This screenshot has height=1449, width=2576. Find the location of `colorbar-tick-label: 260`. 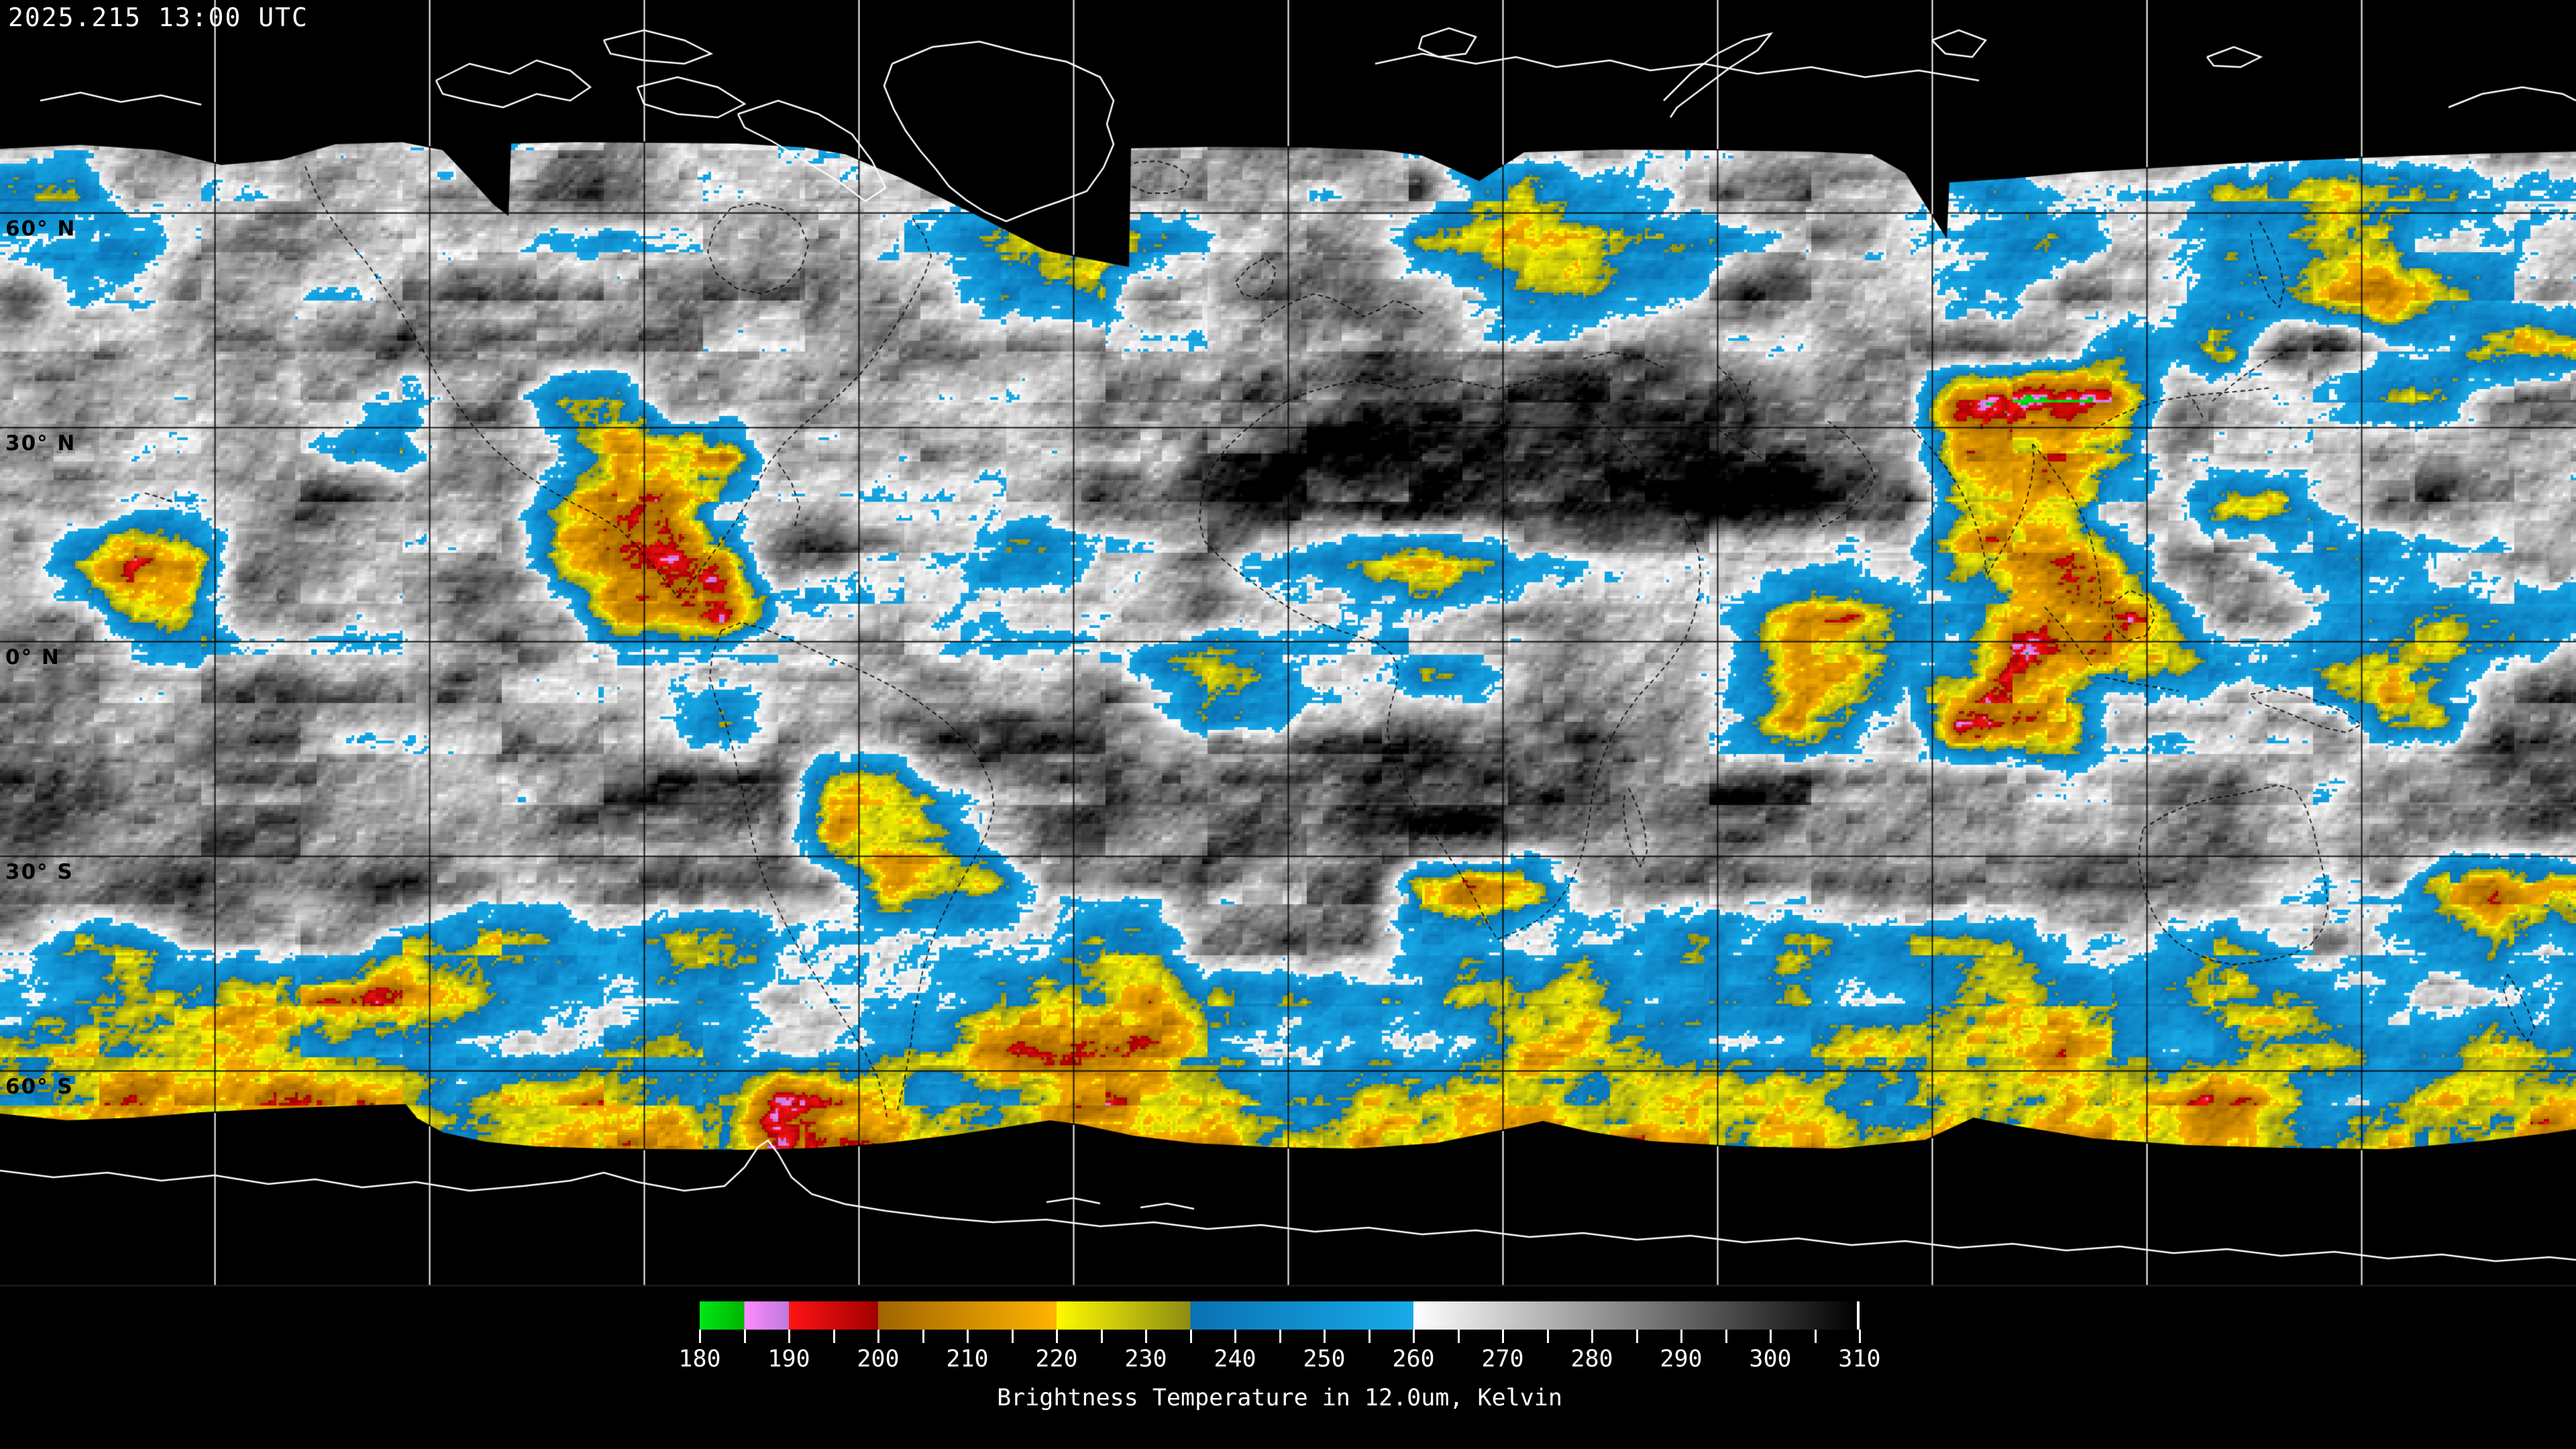

colorbar-tick-label: 260 is located at coordinates (1413, 1359).